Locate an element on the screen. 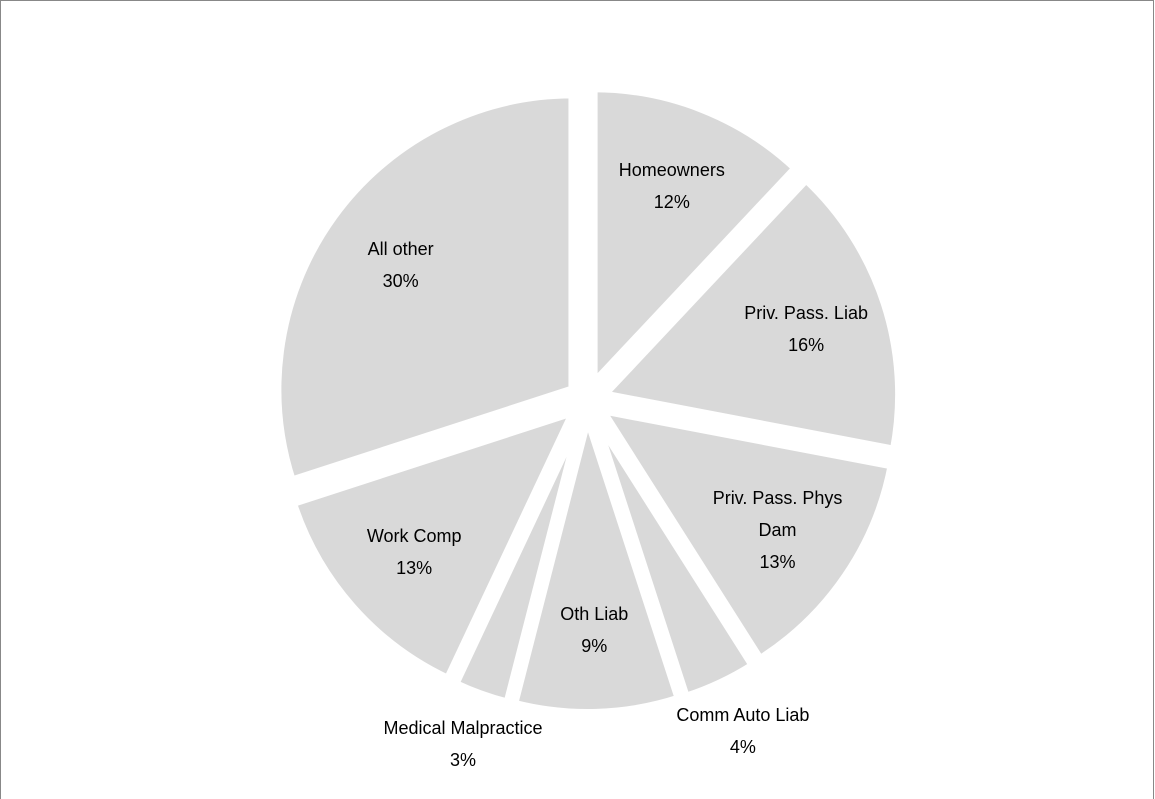 Image resolution: width=1155 pixels, height=799 pixels. value-label: 9% is located at coordinates (594, 646).